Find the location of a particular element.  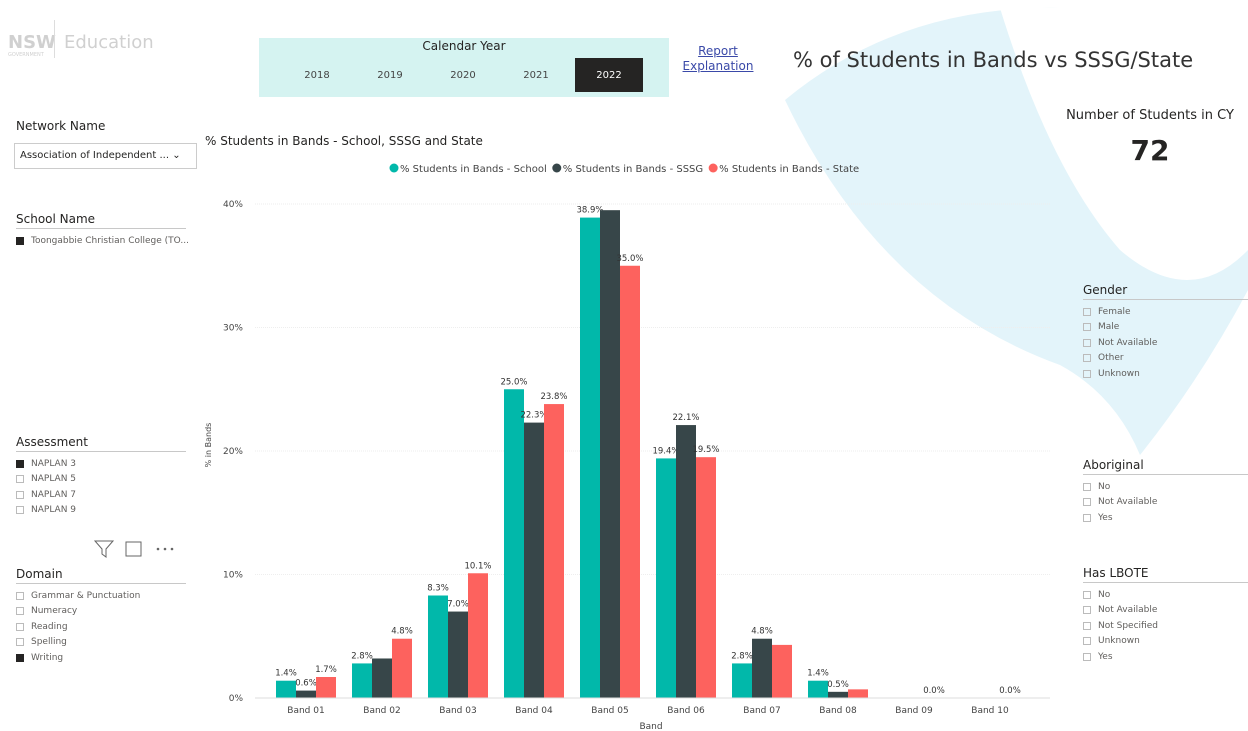

slicer-items: NAPLAN 3 NAPLAN 5 NAPLAN 7 NAPLAN 9 is located at coordinates (101, 487).